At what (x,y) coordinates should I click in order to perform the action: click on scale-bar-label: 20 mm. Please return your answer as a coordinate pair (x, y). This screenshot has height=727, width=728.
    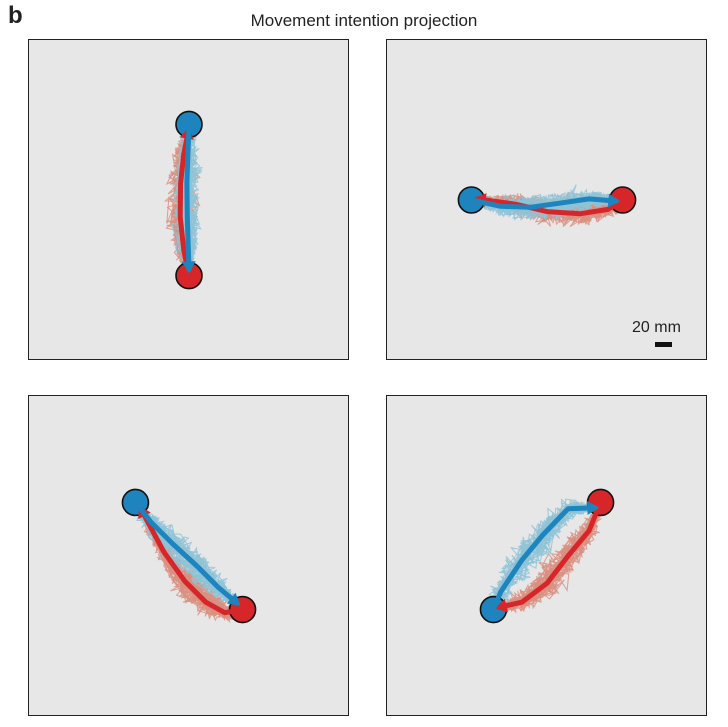
    Looking at the image, I should click on (656, 327).